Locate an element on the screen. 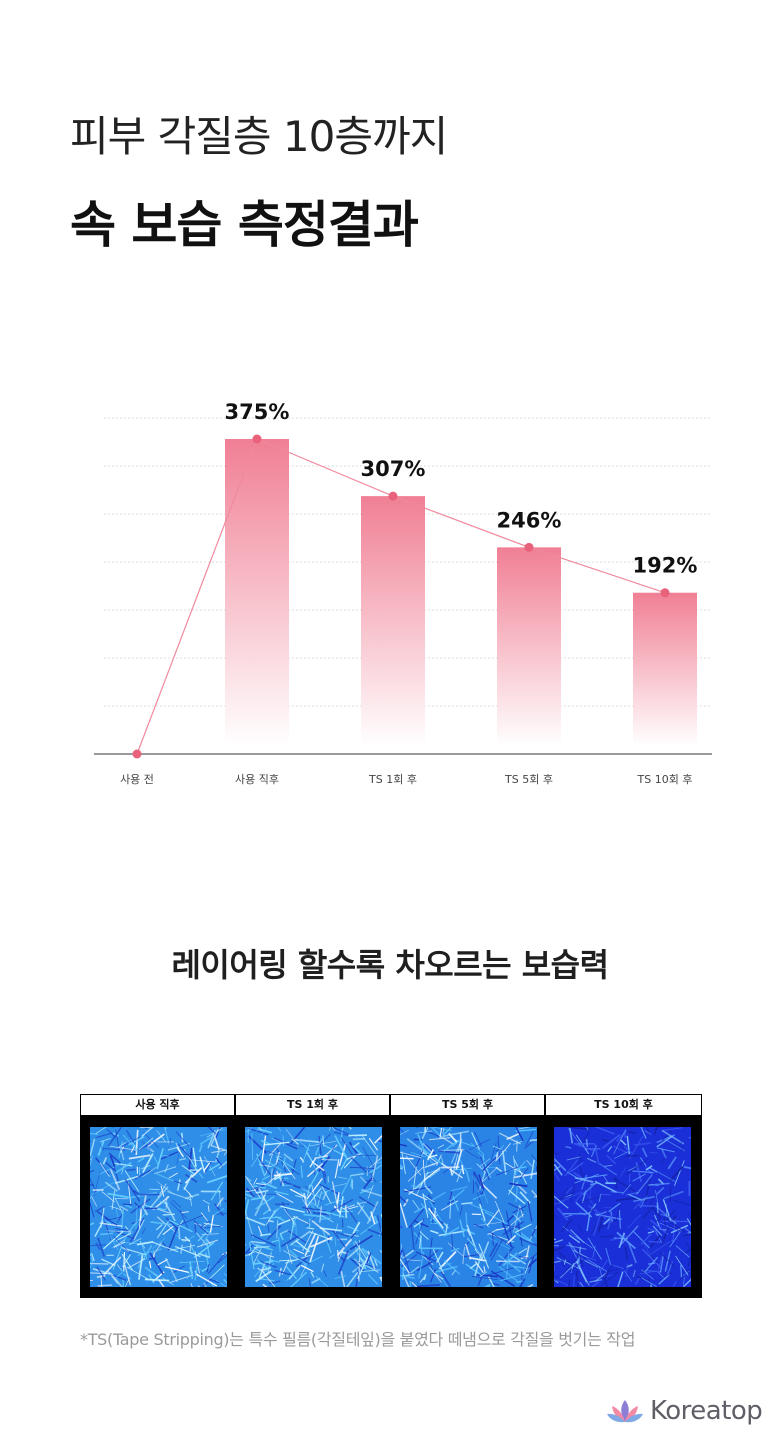 Image resolution: width=780 pixels, height=1438 pixels. brand-name: Koreatop is located at coordinates (706, 1411).